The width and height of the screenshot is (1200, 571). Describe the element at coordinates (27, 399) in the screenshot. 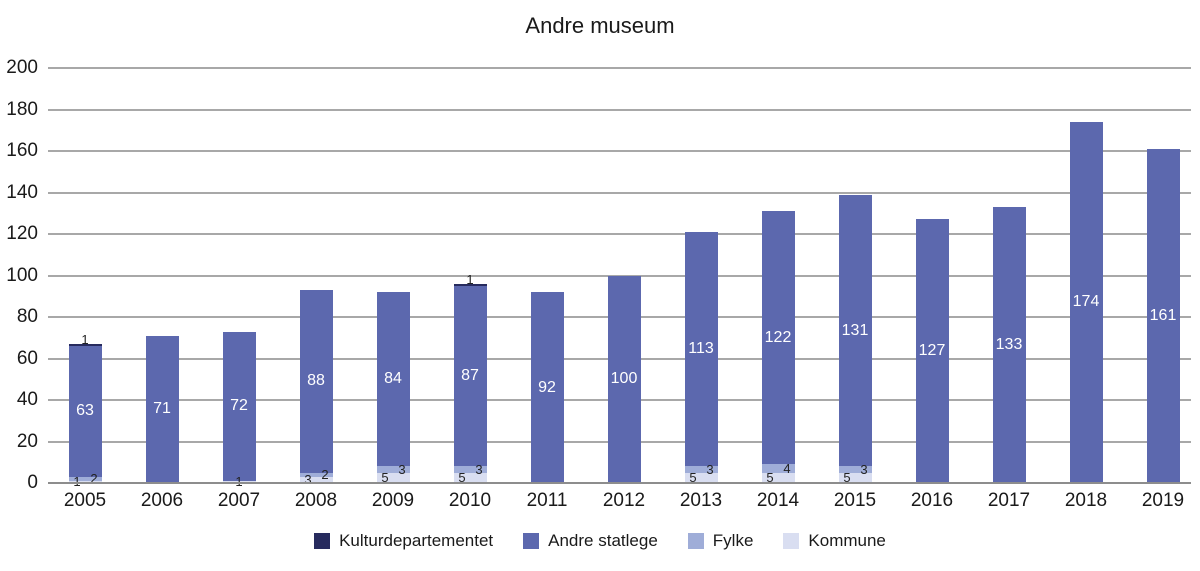

I see `y-tick-40: 40` at that location.